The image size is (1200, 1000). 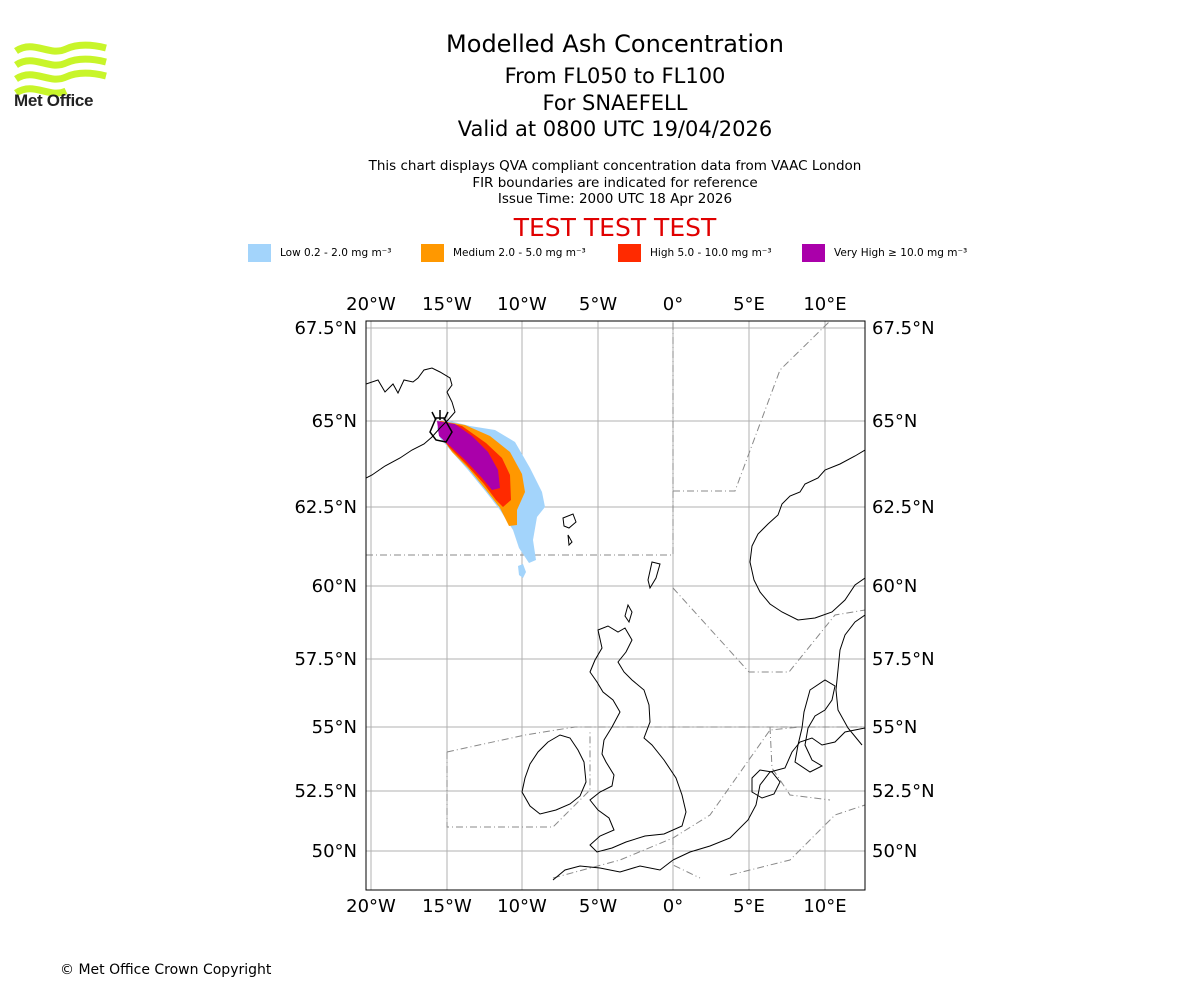 I want to click on legend-swatch-very-high, so click(x=813, y=253).